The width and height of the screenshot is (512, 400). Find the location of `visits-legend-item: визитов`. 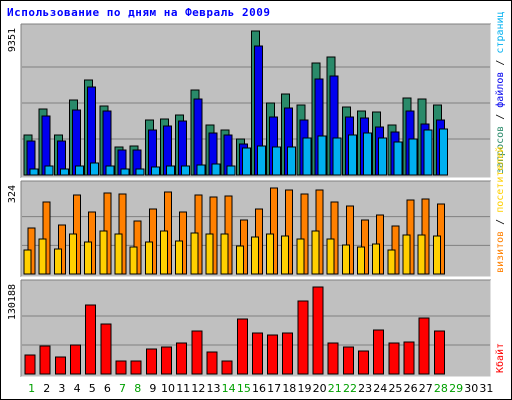

visits-legend-item: визитов is located at coordinates (500, 252).